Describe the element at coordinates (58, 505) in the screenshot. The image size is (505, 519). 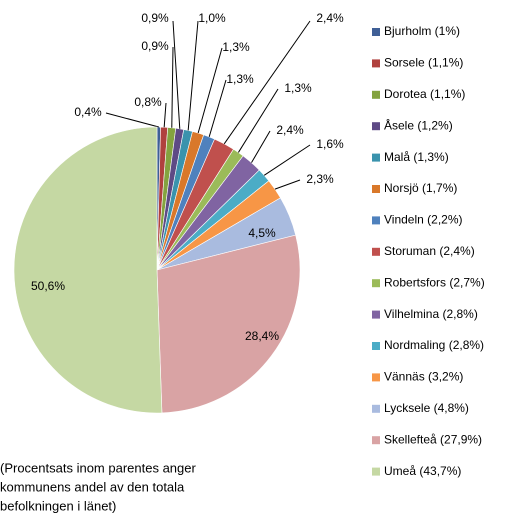
I see `note: befolkningen i länet)` at that location.